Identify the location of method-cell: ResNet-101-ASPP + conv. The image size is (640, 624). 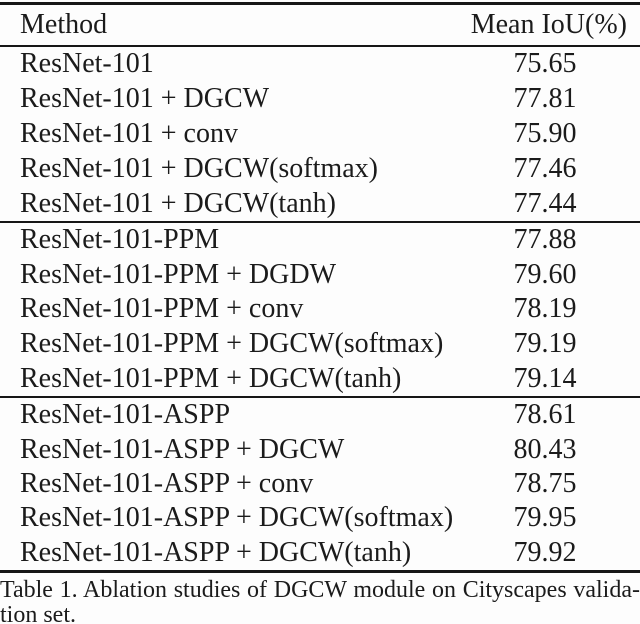
(167, 483).